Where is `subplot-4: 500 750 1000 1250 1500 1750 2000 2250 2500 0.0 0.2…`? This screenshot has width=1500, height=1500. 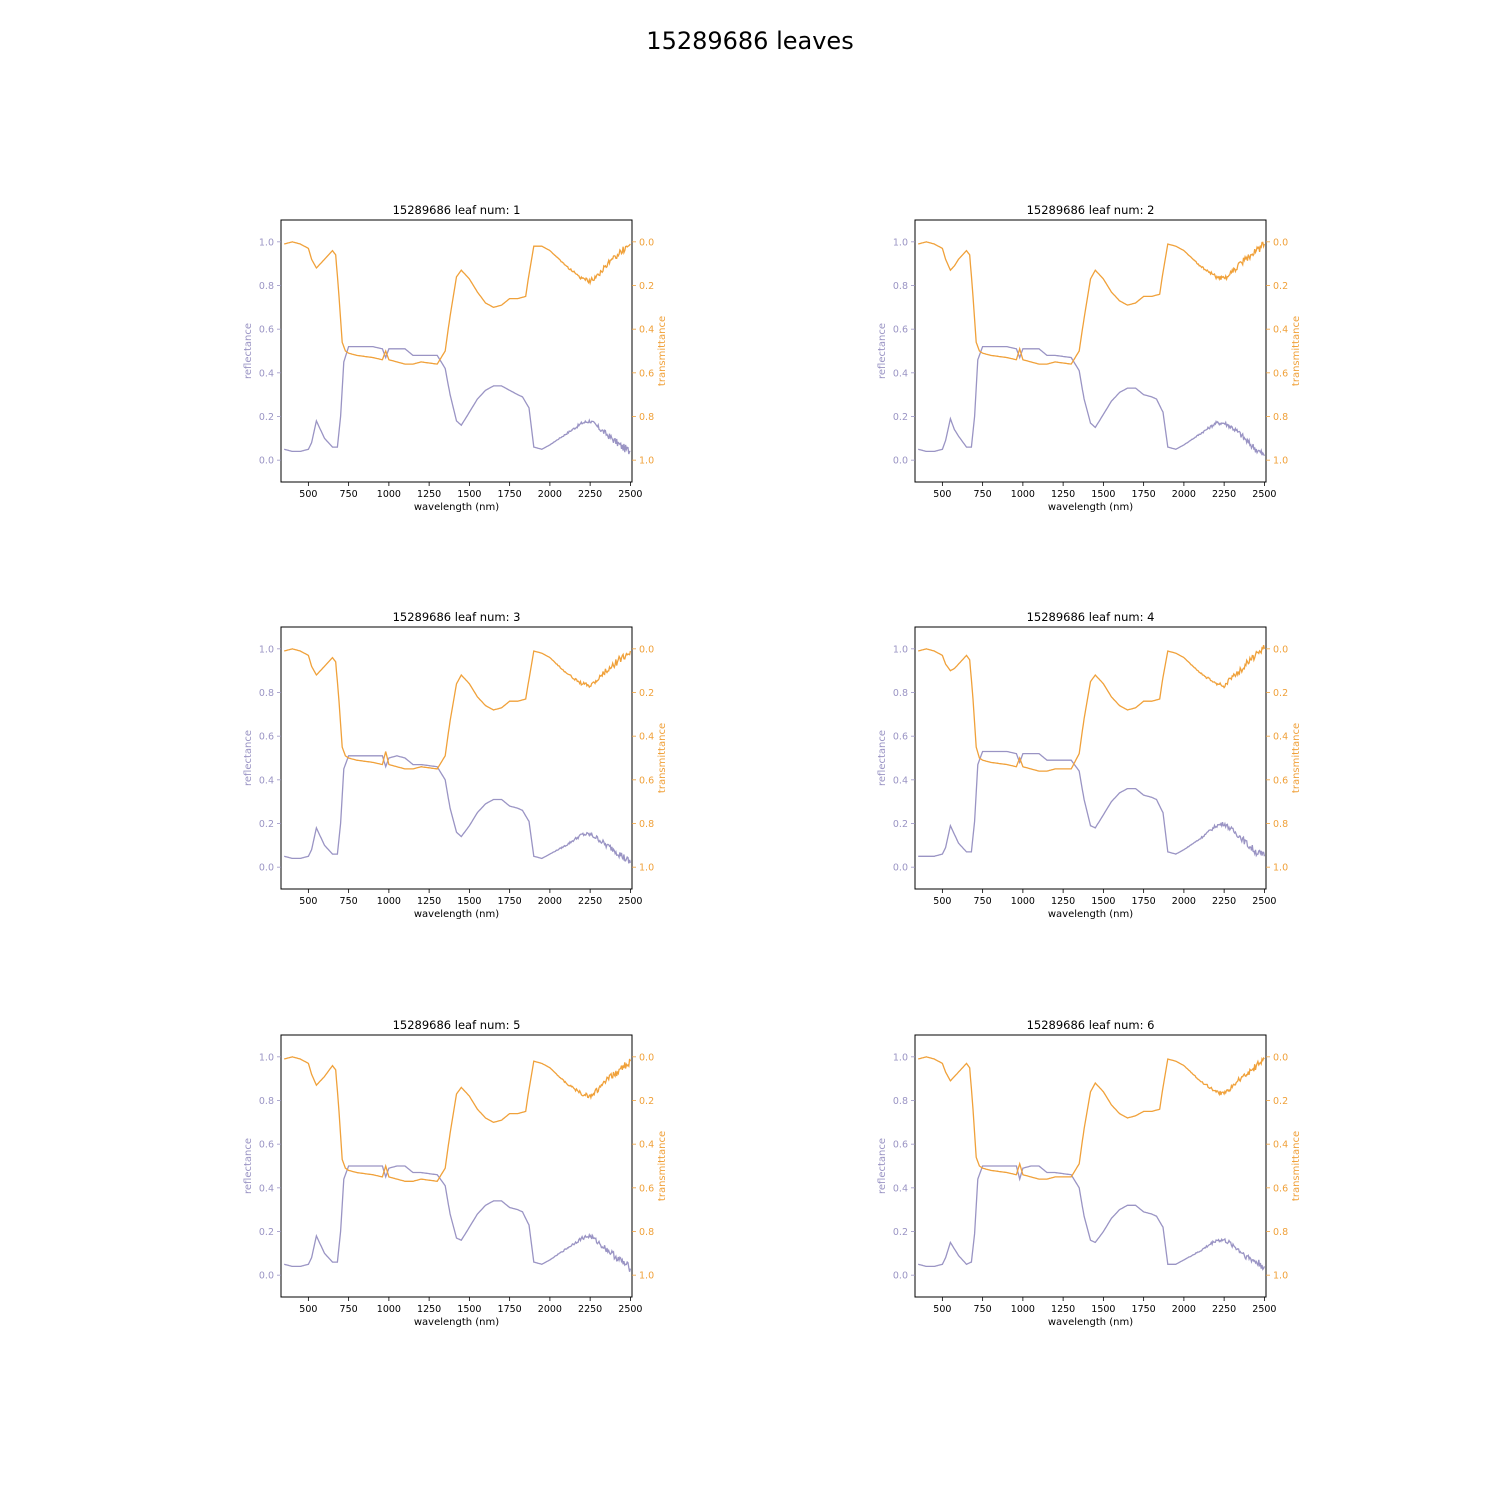
subplot-4: 500 750 1000 1250 1500 1750 2000 2250 2500 0.0 0.2… is located at coordinates (1089, 765).